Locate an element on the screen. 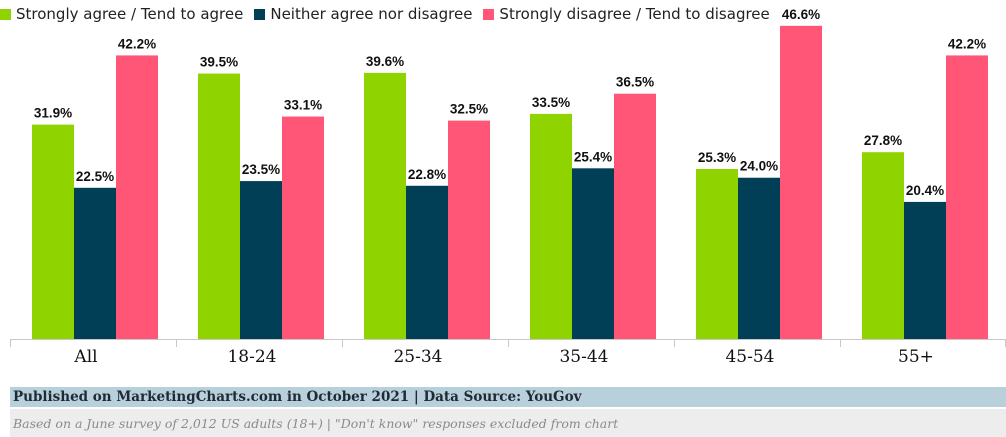 The height and width of the screenshot is (437, 1006). x-tick-label: 35-44 is located at coordinates (583, 357).